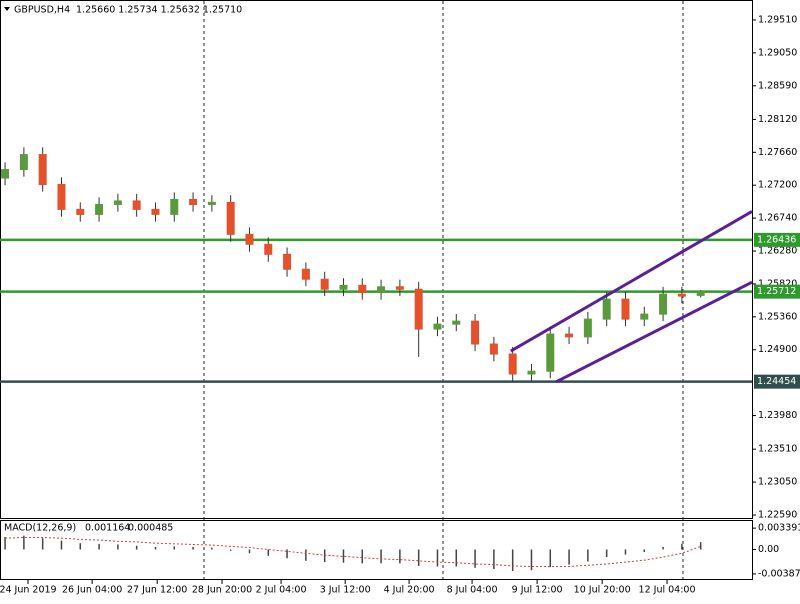  What do you see at coordinates (7, 9) in the screenshot?
I see `menu-arrow` at bounding box center [7, 9].